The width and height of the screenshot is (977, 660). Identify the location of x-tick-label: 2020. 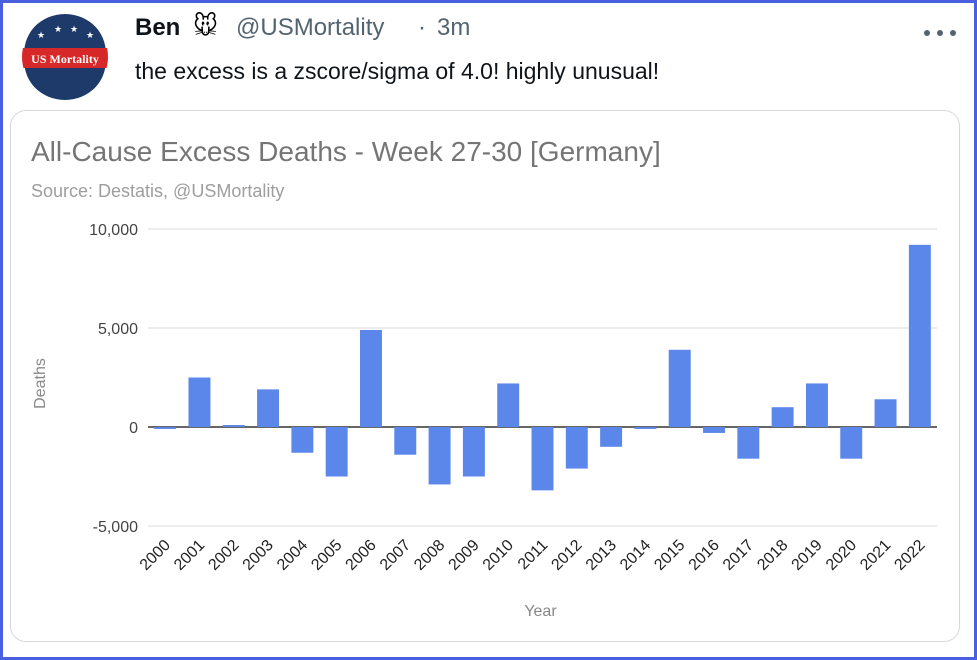
(841, 555).